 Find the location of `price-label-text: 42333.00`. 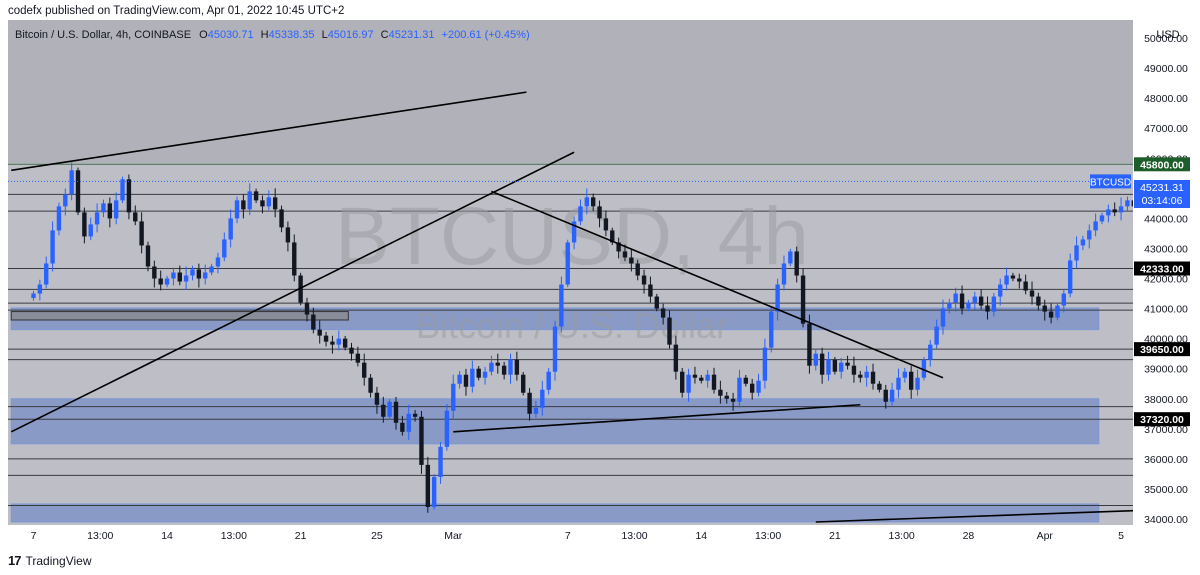

price-label-text: 42333.00 is located at coordinates (1162, 270).